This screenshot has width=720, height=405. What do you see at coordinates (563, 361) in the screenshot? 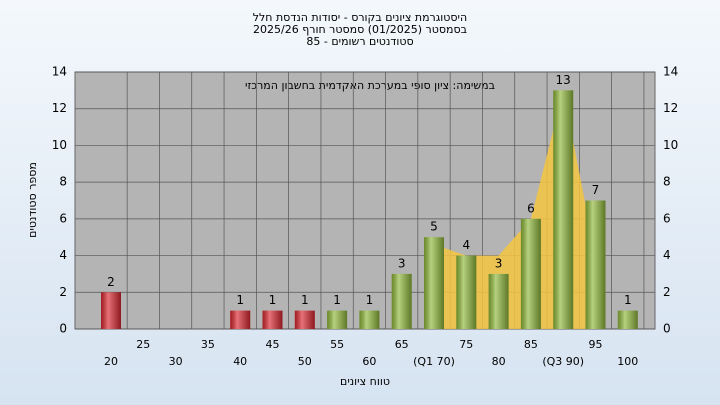
I see `x-tick-label: (Q3 90)` at bounding box center [563, 361].